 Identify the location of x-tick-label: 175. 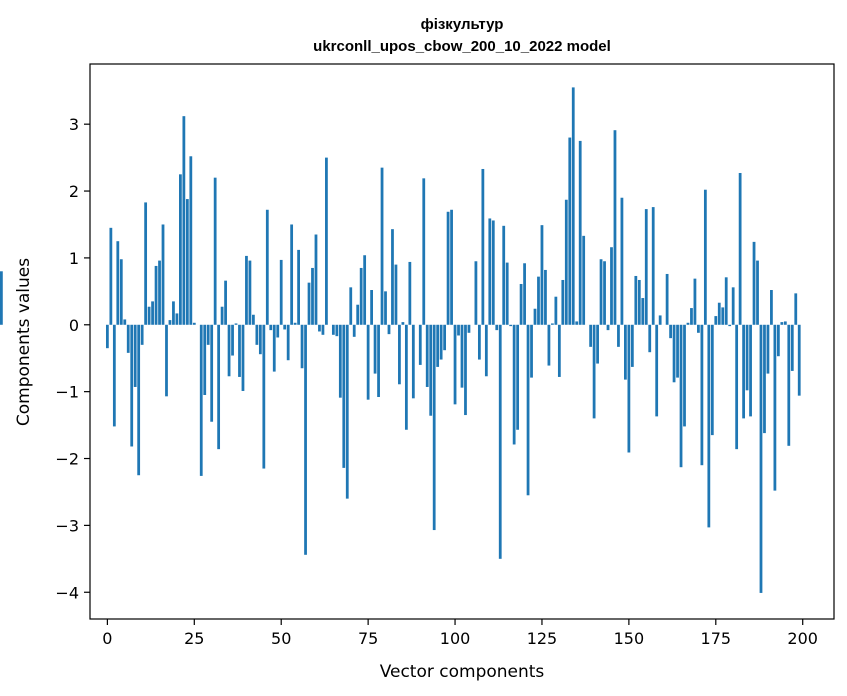
(716, 638).